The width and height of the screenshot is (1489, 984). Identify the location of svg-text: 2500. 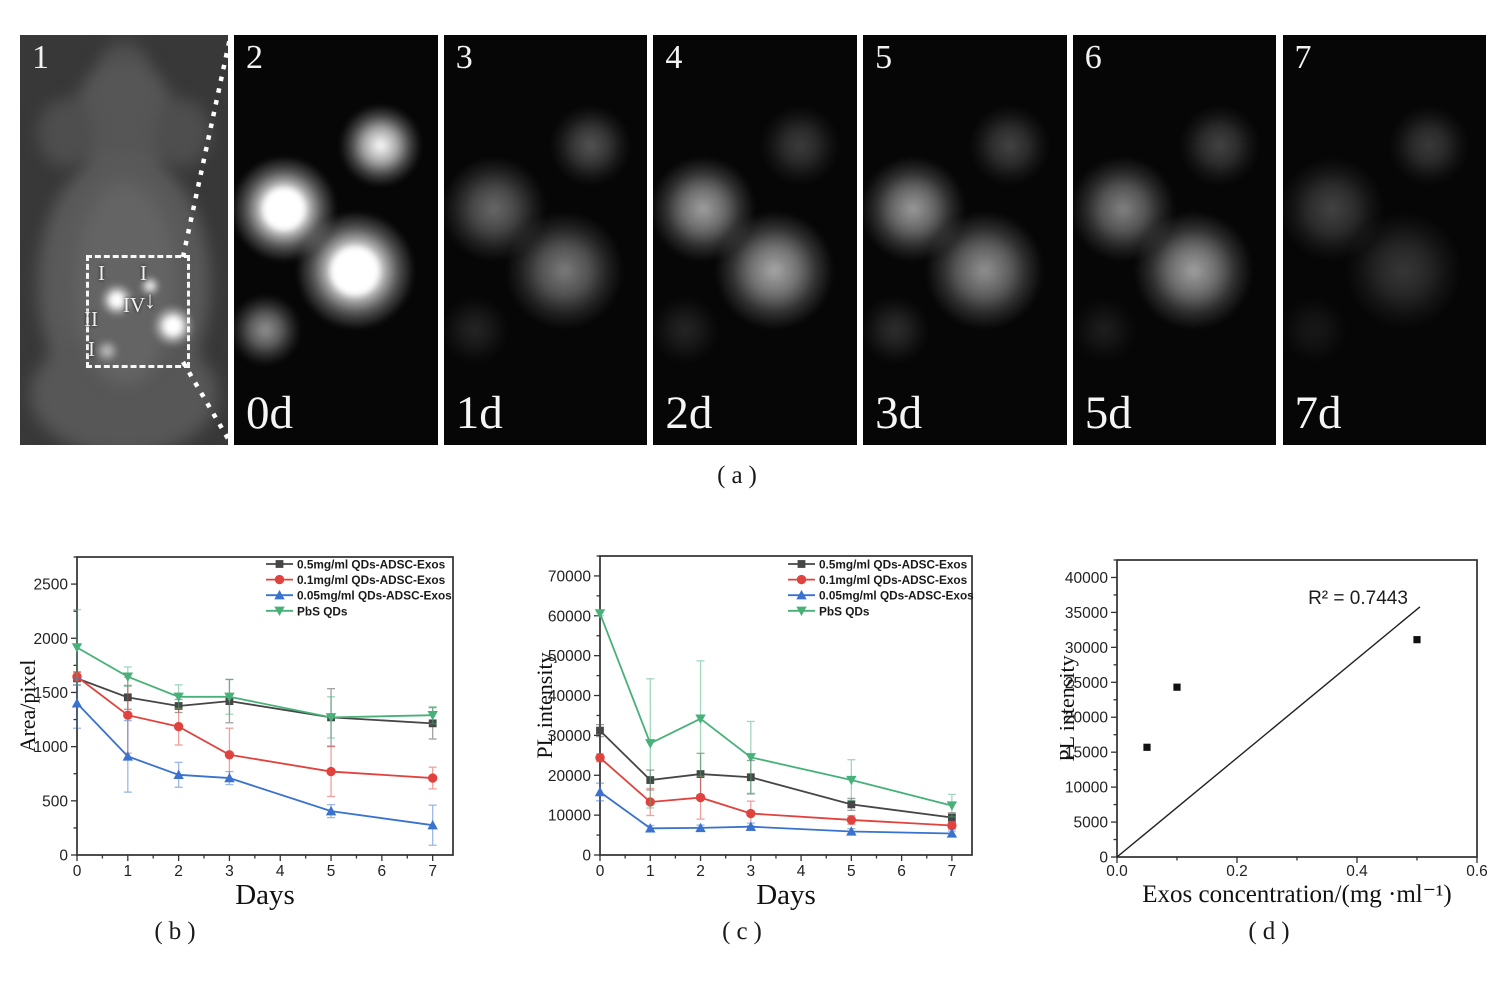
(51, 585).